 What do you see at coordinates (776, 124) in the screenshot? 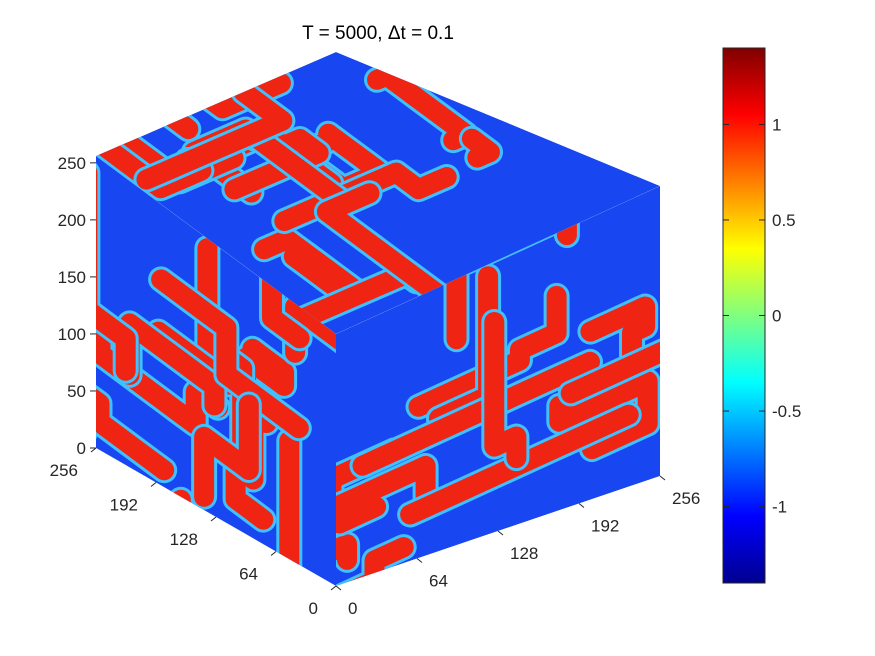
I see `colorbar-tick-label: 1` at bounding box center [776, 124].